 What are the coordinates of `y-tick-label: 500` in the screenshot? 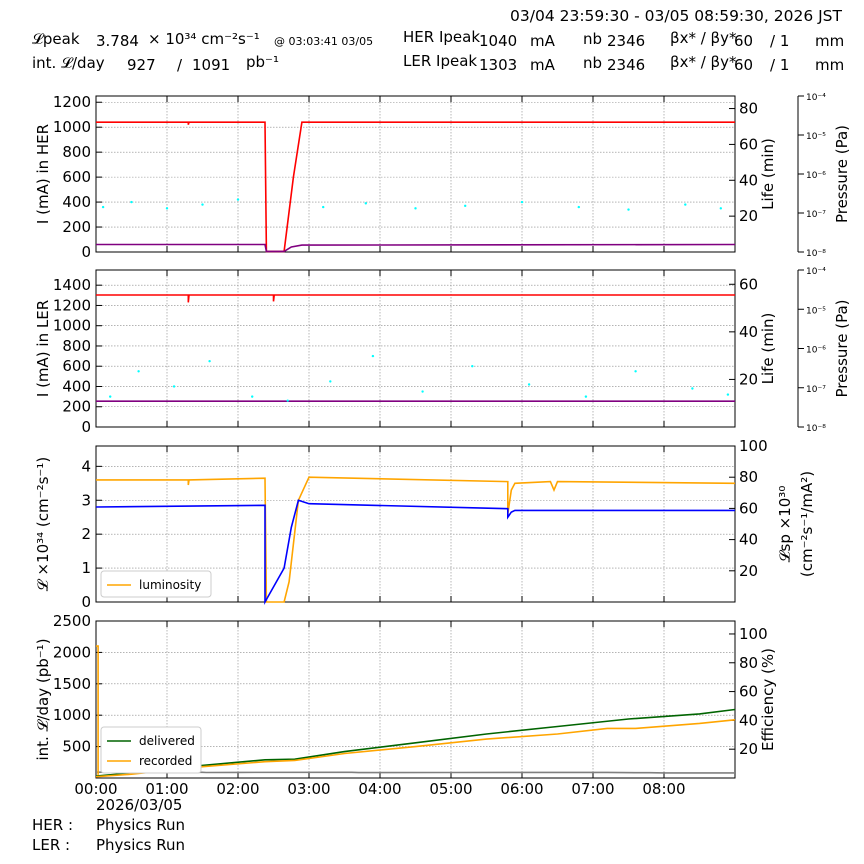 It's located at (76, 747).